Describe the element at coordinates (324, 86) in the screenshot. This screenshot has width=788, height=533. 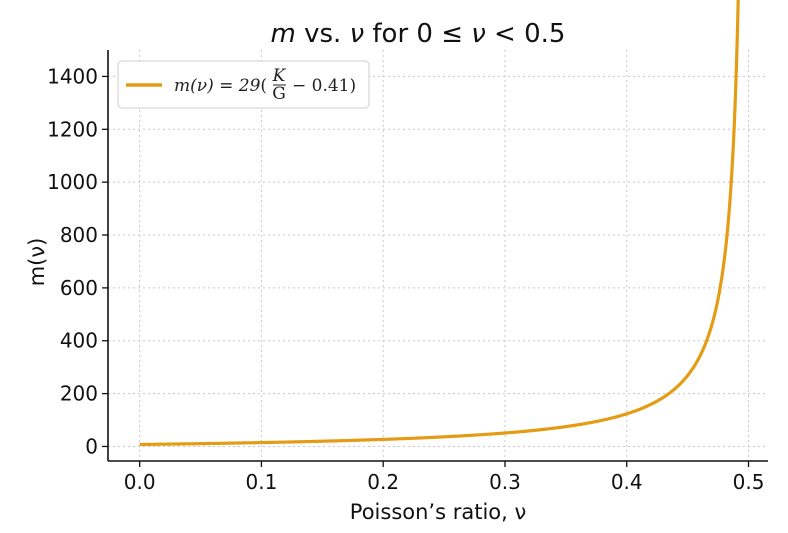
I see `legend-tail: − 0.41)` at that location.